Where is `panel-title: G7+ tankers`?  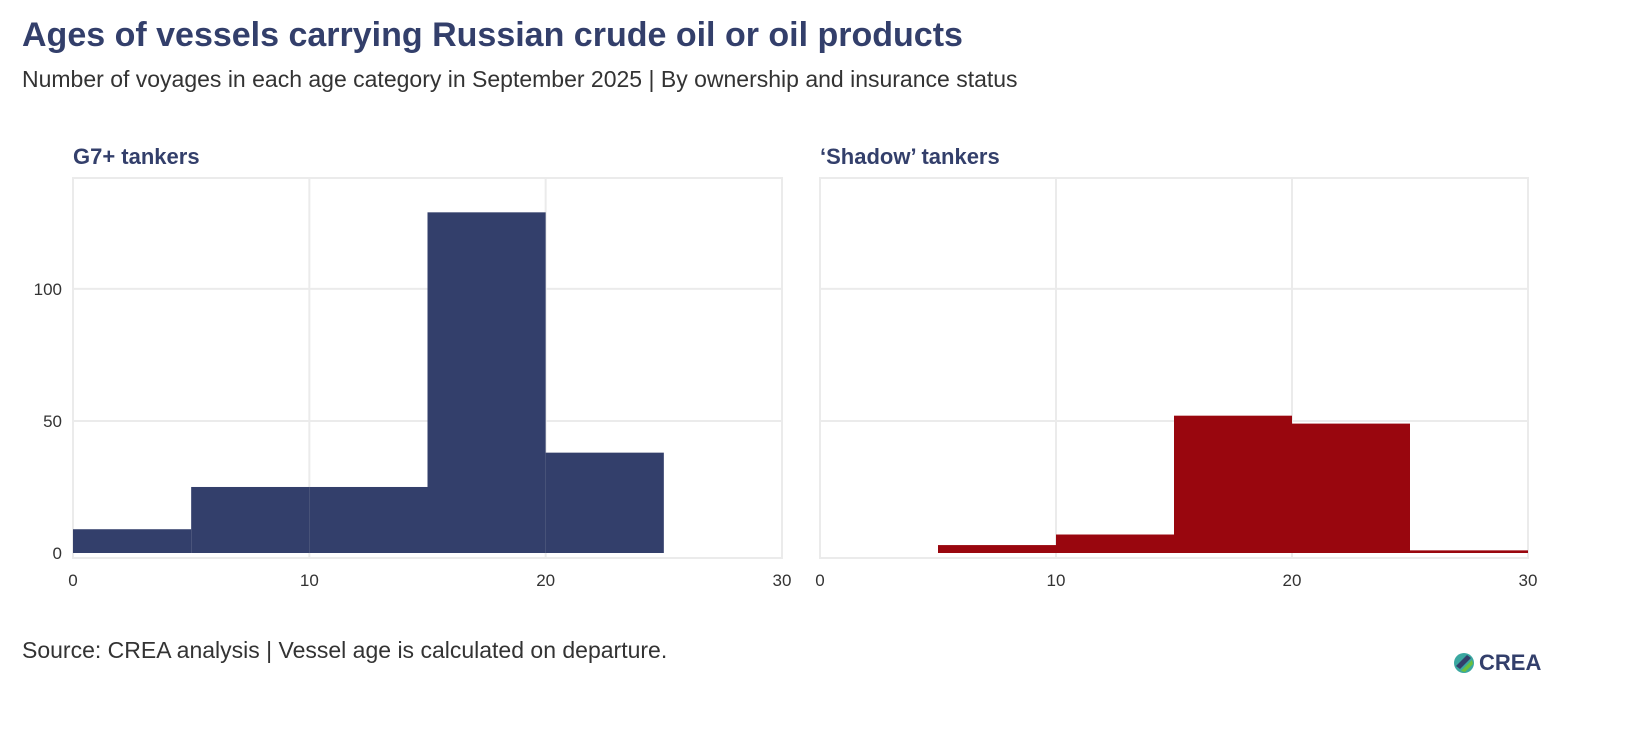
panel-title: G7+ tankers is located at coordinates (136, 156).